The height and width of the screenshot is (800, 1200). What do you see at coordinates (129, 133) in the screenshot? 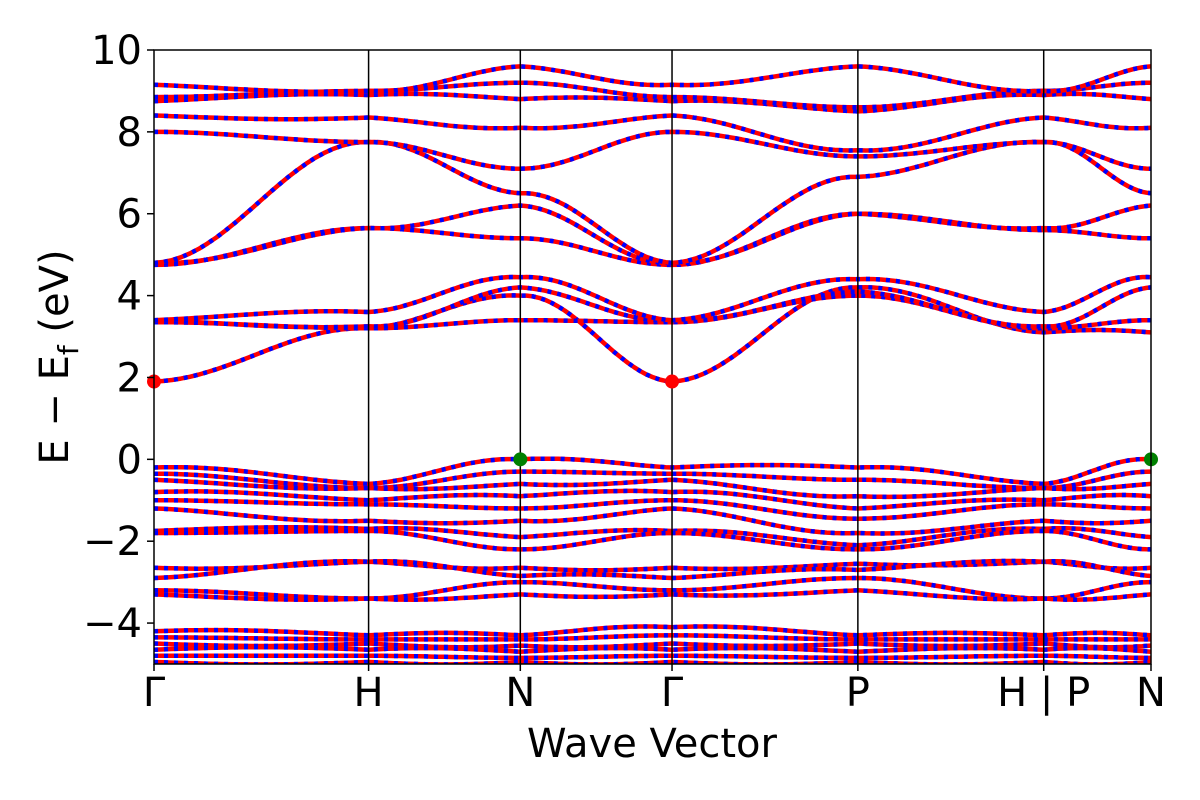
I see `y-tick-label: 8` at bounding box center [129, 133].